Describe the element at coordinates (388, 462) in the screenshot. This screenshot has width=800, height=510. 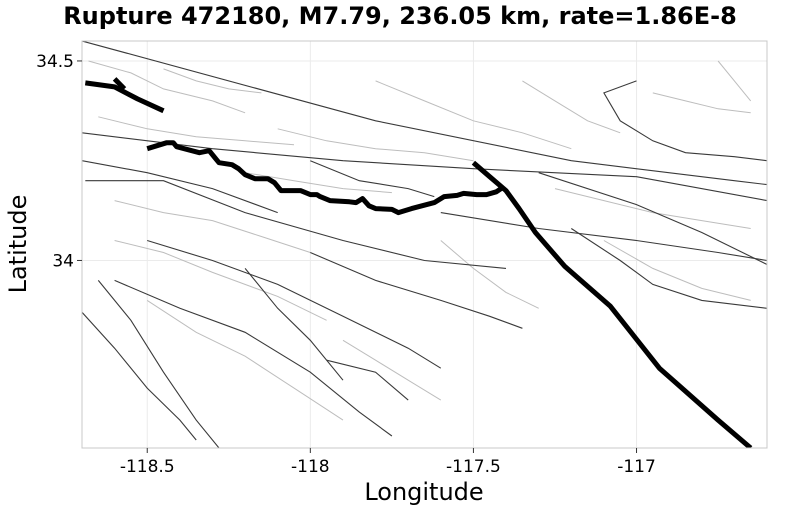
I see `x-axis-ticks: -118.5 -118 -117.5 -117` at that location.